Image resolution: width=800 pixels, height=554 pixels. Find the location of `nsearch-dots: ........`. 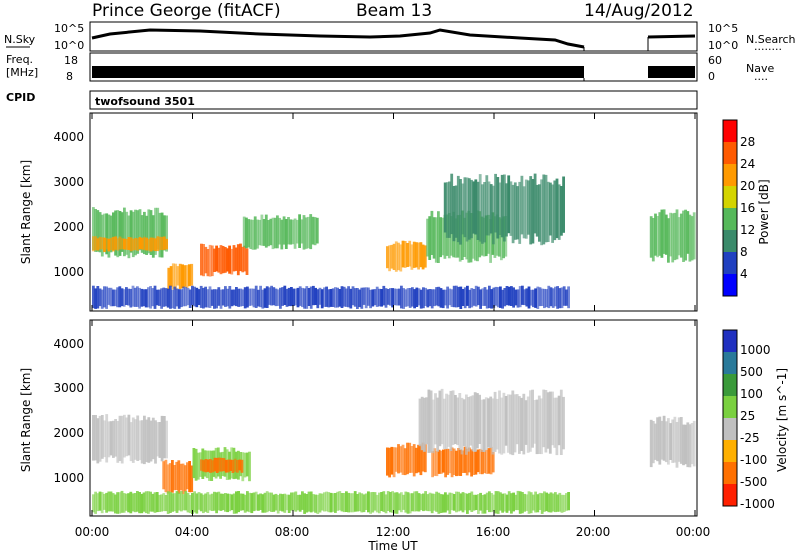

nsearch-dots: ........ is located at coordinates (768, 46).